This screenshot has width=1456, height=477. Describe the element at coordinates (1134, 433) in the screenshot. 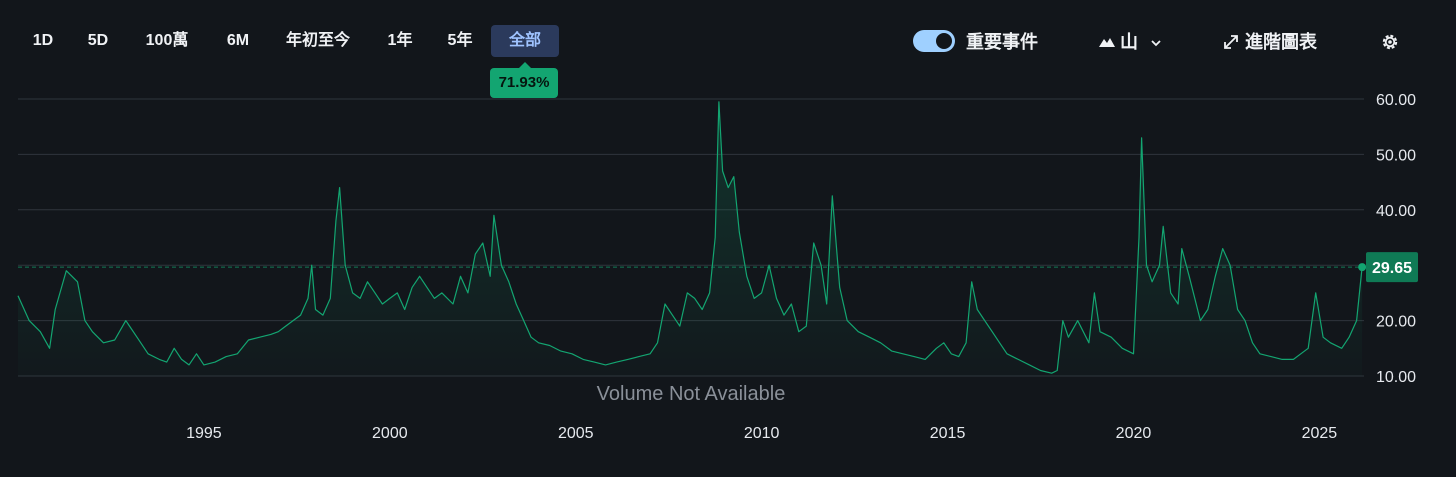

I see `x-tick-label-2020: 2020` at that location.